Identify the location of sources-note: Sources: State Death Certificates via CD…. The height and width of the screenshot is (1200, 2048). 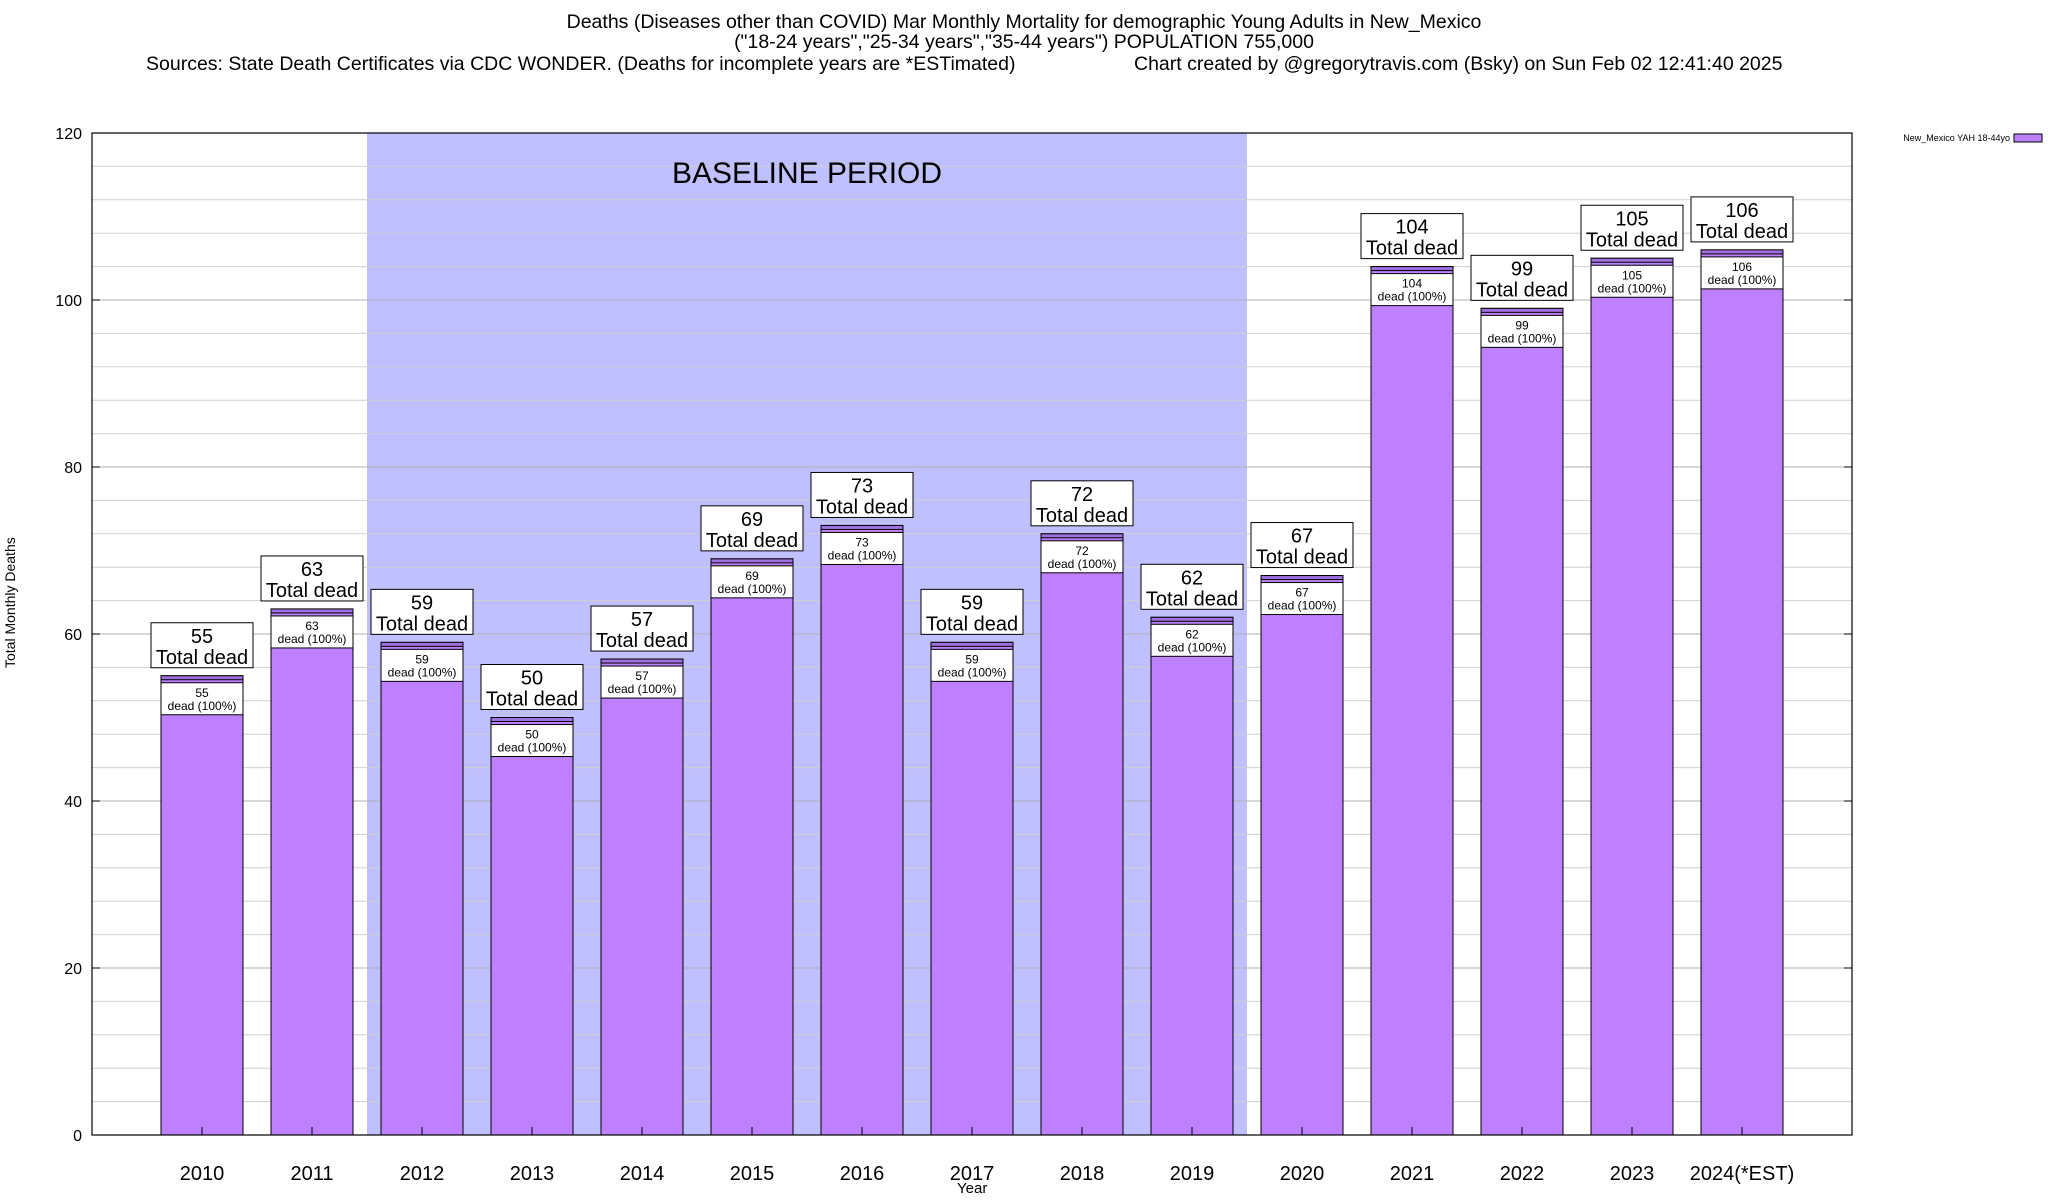
(581, 64).